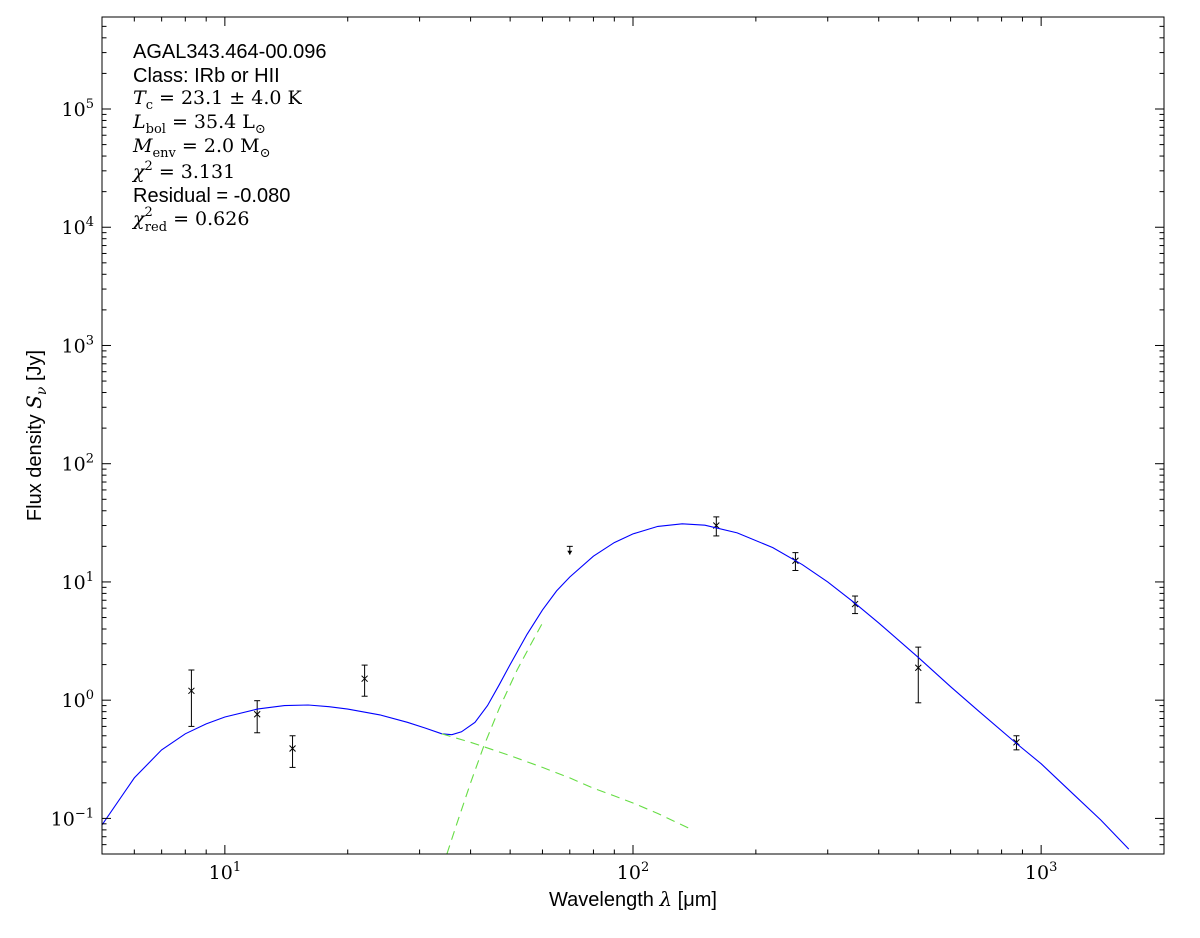 The image size is (1200, 938). I want to click on y-tick-label: 10¹, so click(78, 582).